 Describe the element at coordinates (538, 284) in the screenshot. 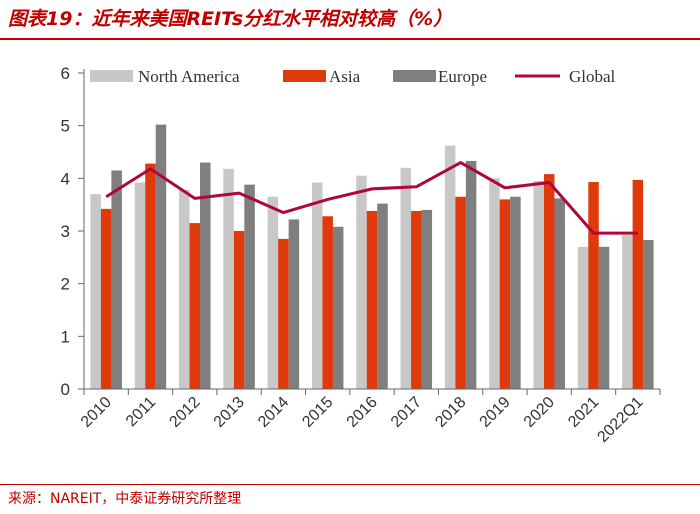

I see `bar-north-america-2020` at that location.